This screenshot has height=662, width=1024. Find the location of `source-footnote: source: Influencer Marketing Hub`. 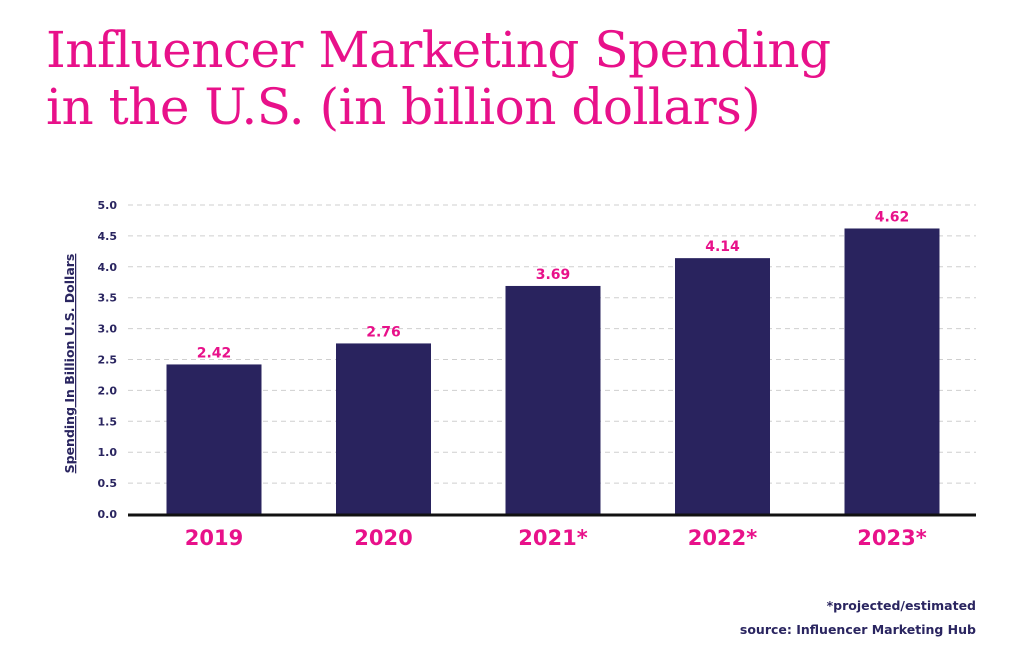

source-footnote: source: Influencer Marketing Hub is located at coordinates (857, 629).